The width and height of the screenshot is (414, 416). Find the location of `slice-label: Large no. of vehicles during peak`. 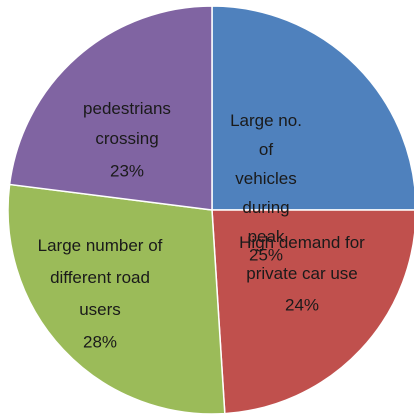

slice-label: Large no. of vehicles during peak is located at coordinates (266, 178).